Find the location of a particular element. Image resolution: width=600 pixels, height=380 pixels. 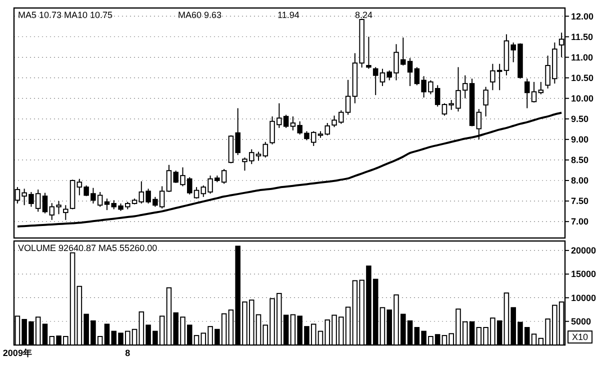

y-tick-label: 10.50 is located at coordinates (582, 77).